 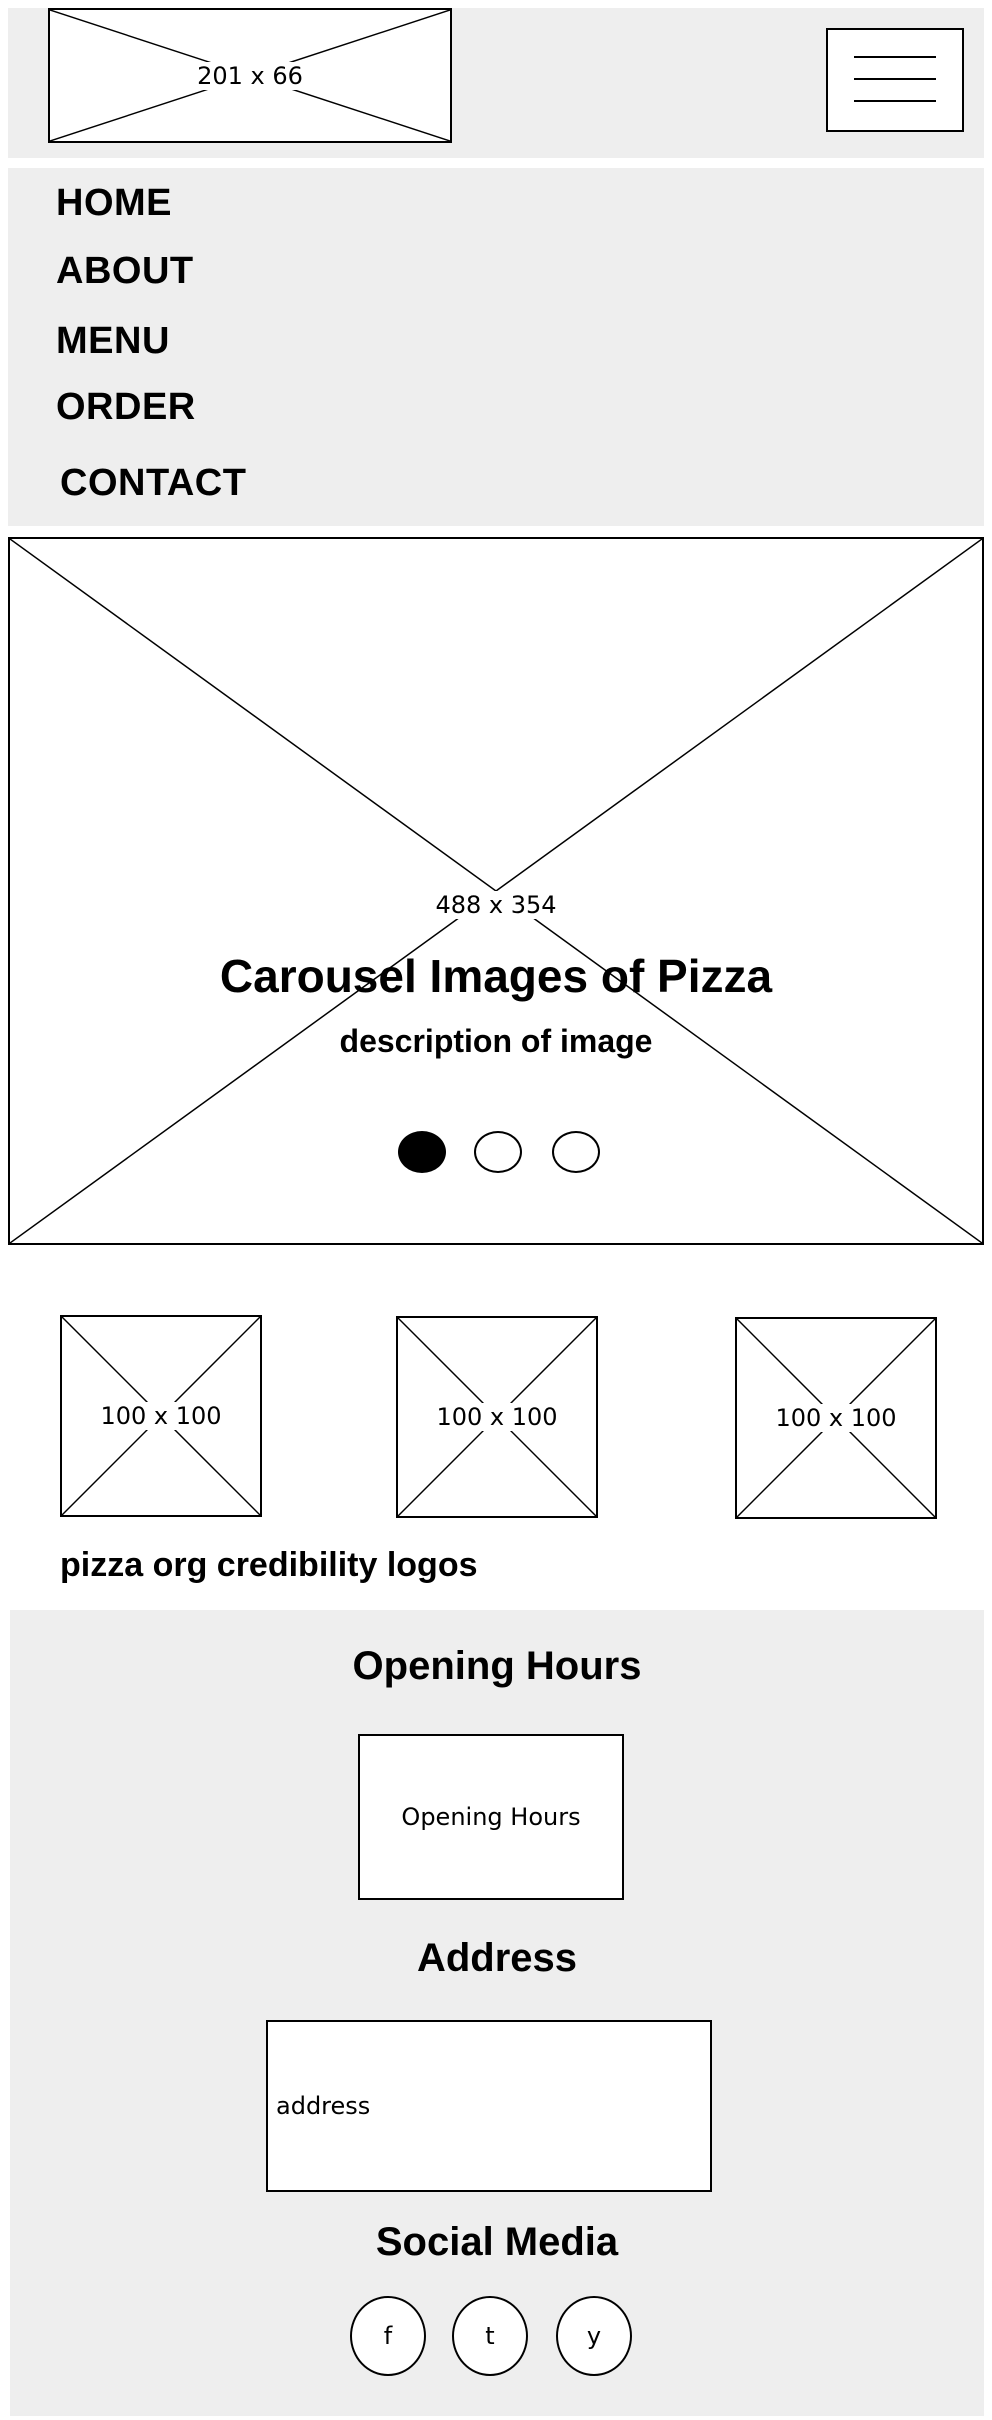 What do you see at coordinates (113, 341) in the screenshot?
I see `nav-item-menu: MENU` at bounding box center [113, 341].